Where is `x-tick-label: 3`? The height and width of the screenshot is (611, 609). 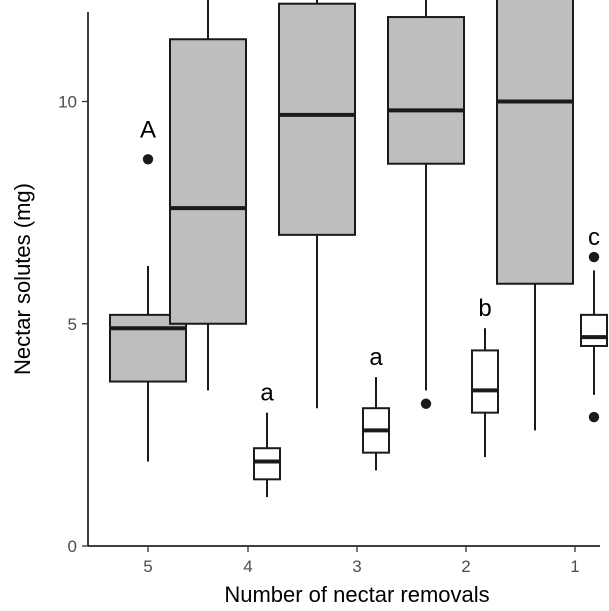 x-tick-label: 3 is located at coordinates (356, 566).